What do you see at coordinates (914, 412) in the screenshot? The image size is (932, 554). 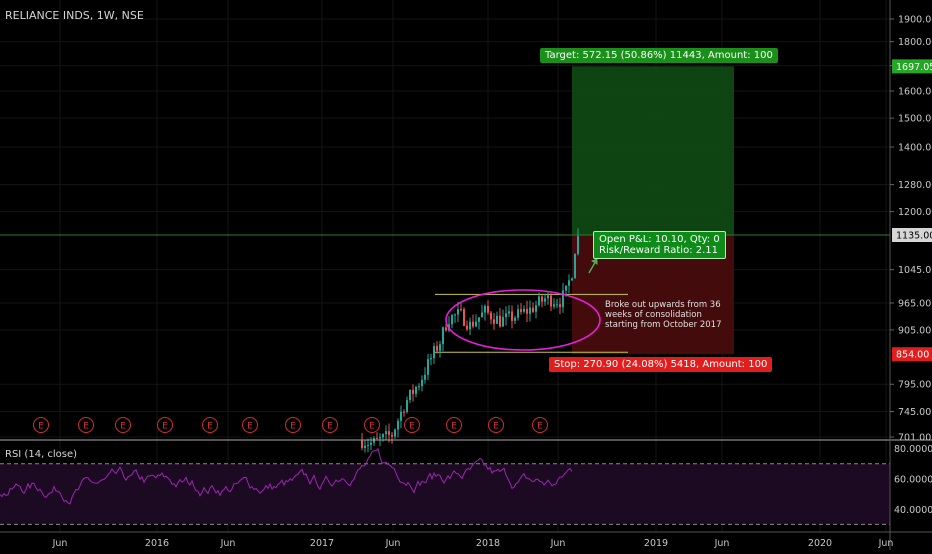 I see `price-tick-label: 745.00` at bounding box center [914, 412].